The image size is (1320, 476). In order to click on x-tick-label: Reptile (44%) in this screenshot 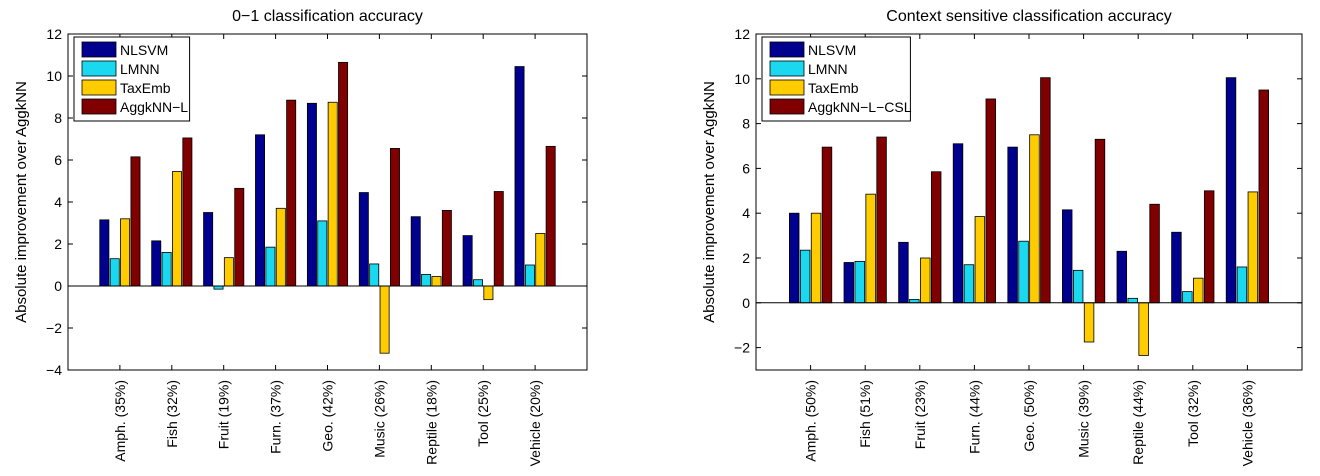, I will do `click(1138, 422)`.